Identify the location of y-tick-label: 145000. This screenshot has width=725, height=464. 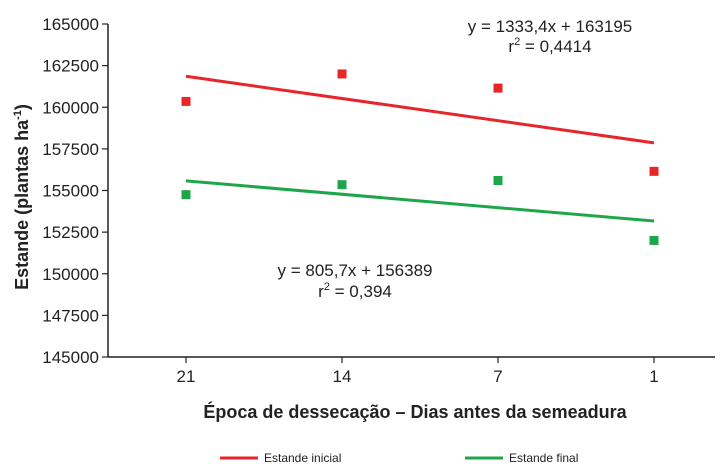
(70, 357).